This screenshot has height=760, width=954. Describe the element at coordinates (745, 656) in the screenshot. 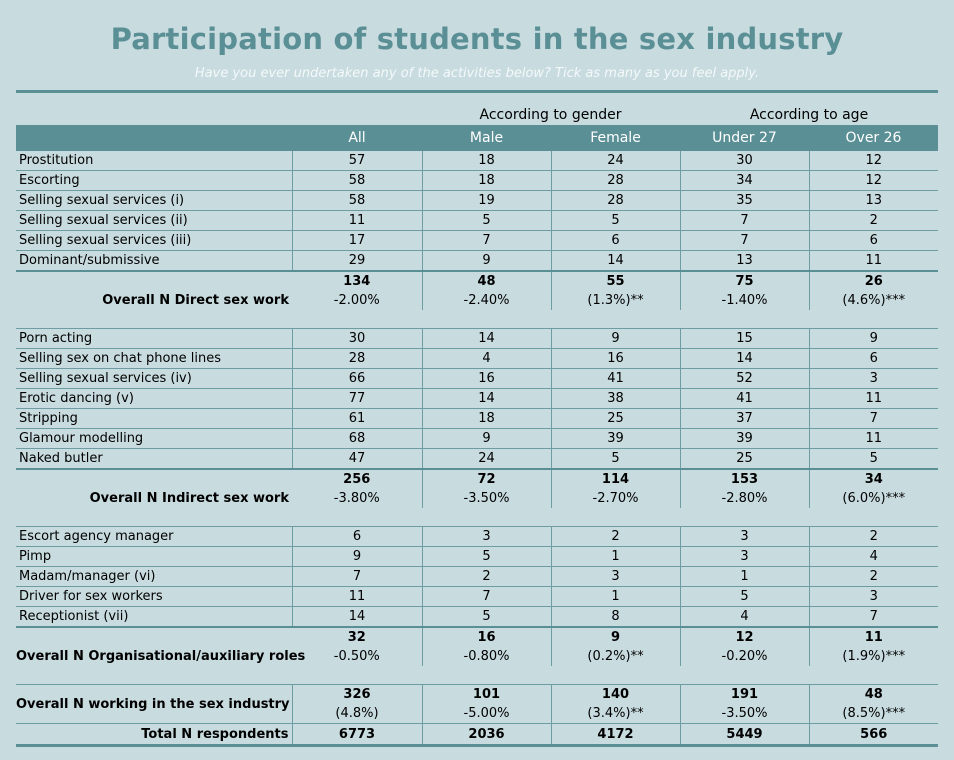

I see `summary-pct-cell: -0.20%` at that location.